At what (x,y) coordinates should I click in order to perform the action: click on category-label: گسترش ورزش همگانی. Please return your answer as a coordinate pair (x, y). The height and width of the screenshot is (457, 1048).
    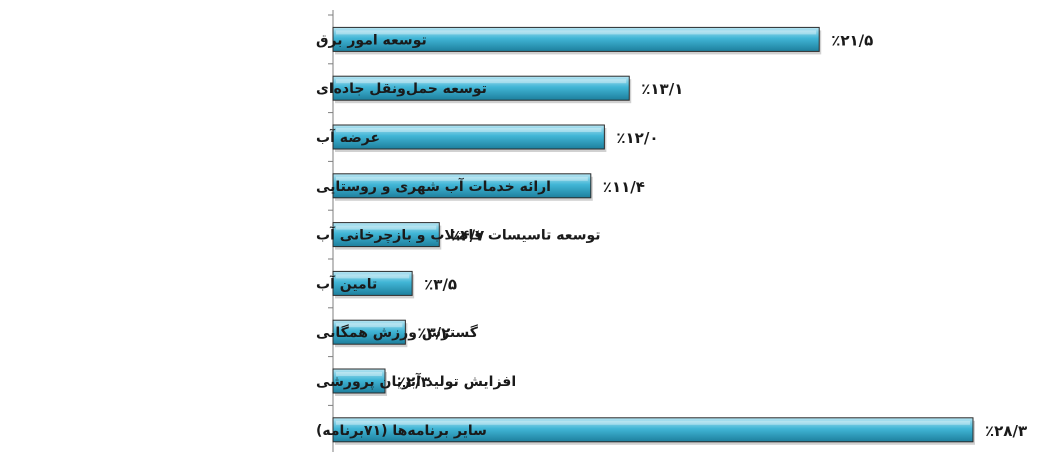
    Looking at the image, I should click on (397, 332).